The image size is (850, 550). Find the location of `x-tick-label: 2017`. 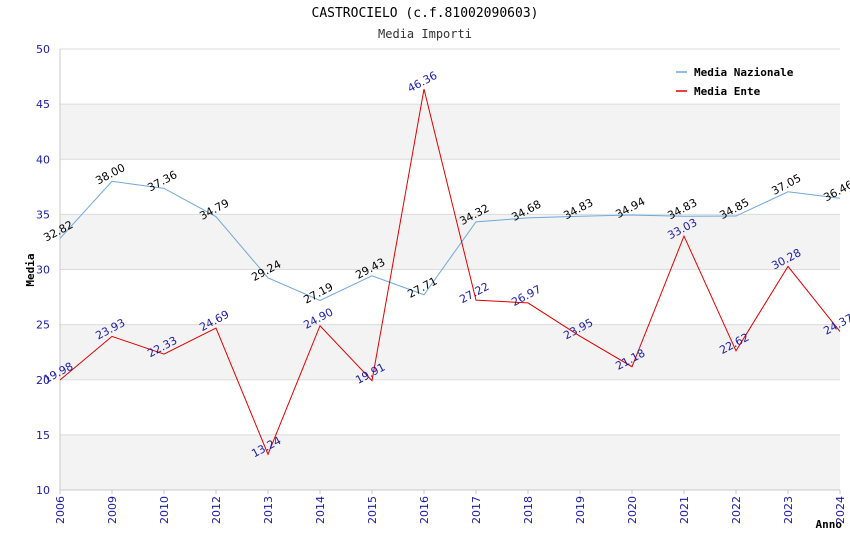

x-tick-label: 2017 is located at coordinates (476, 510).